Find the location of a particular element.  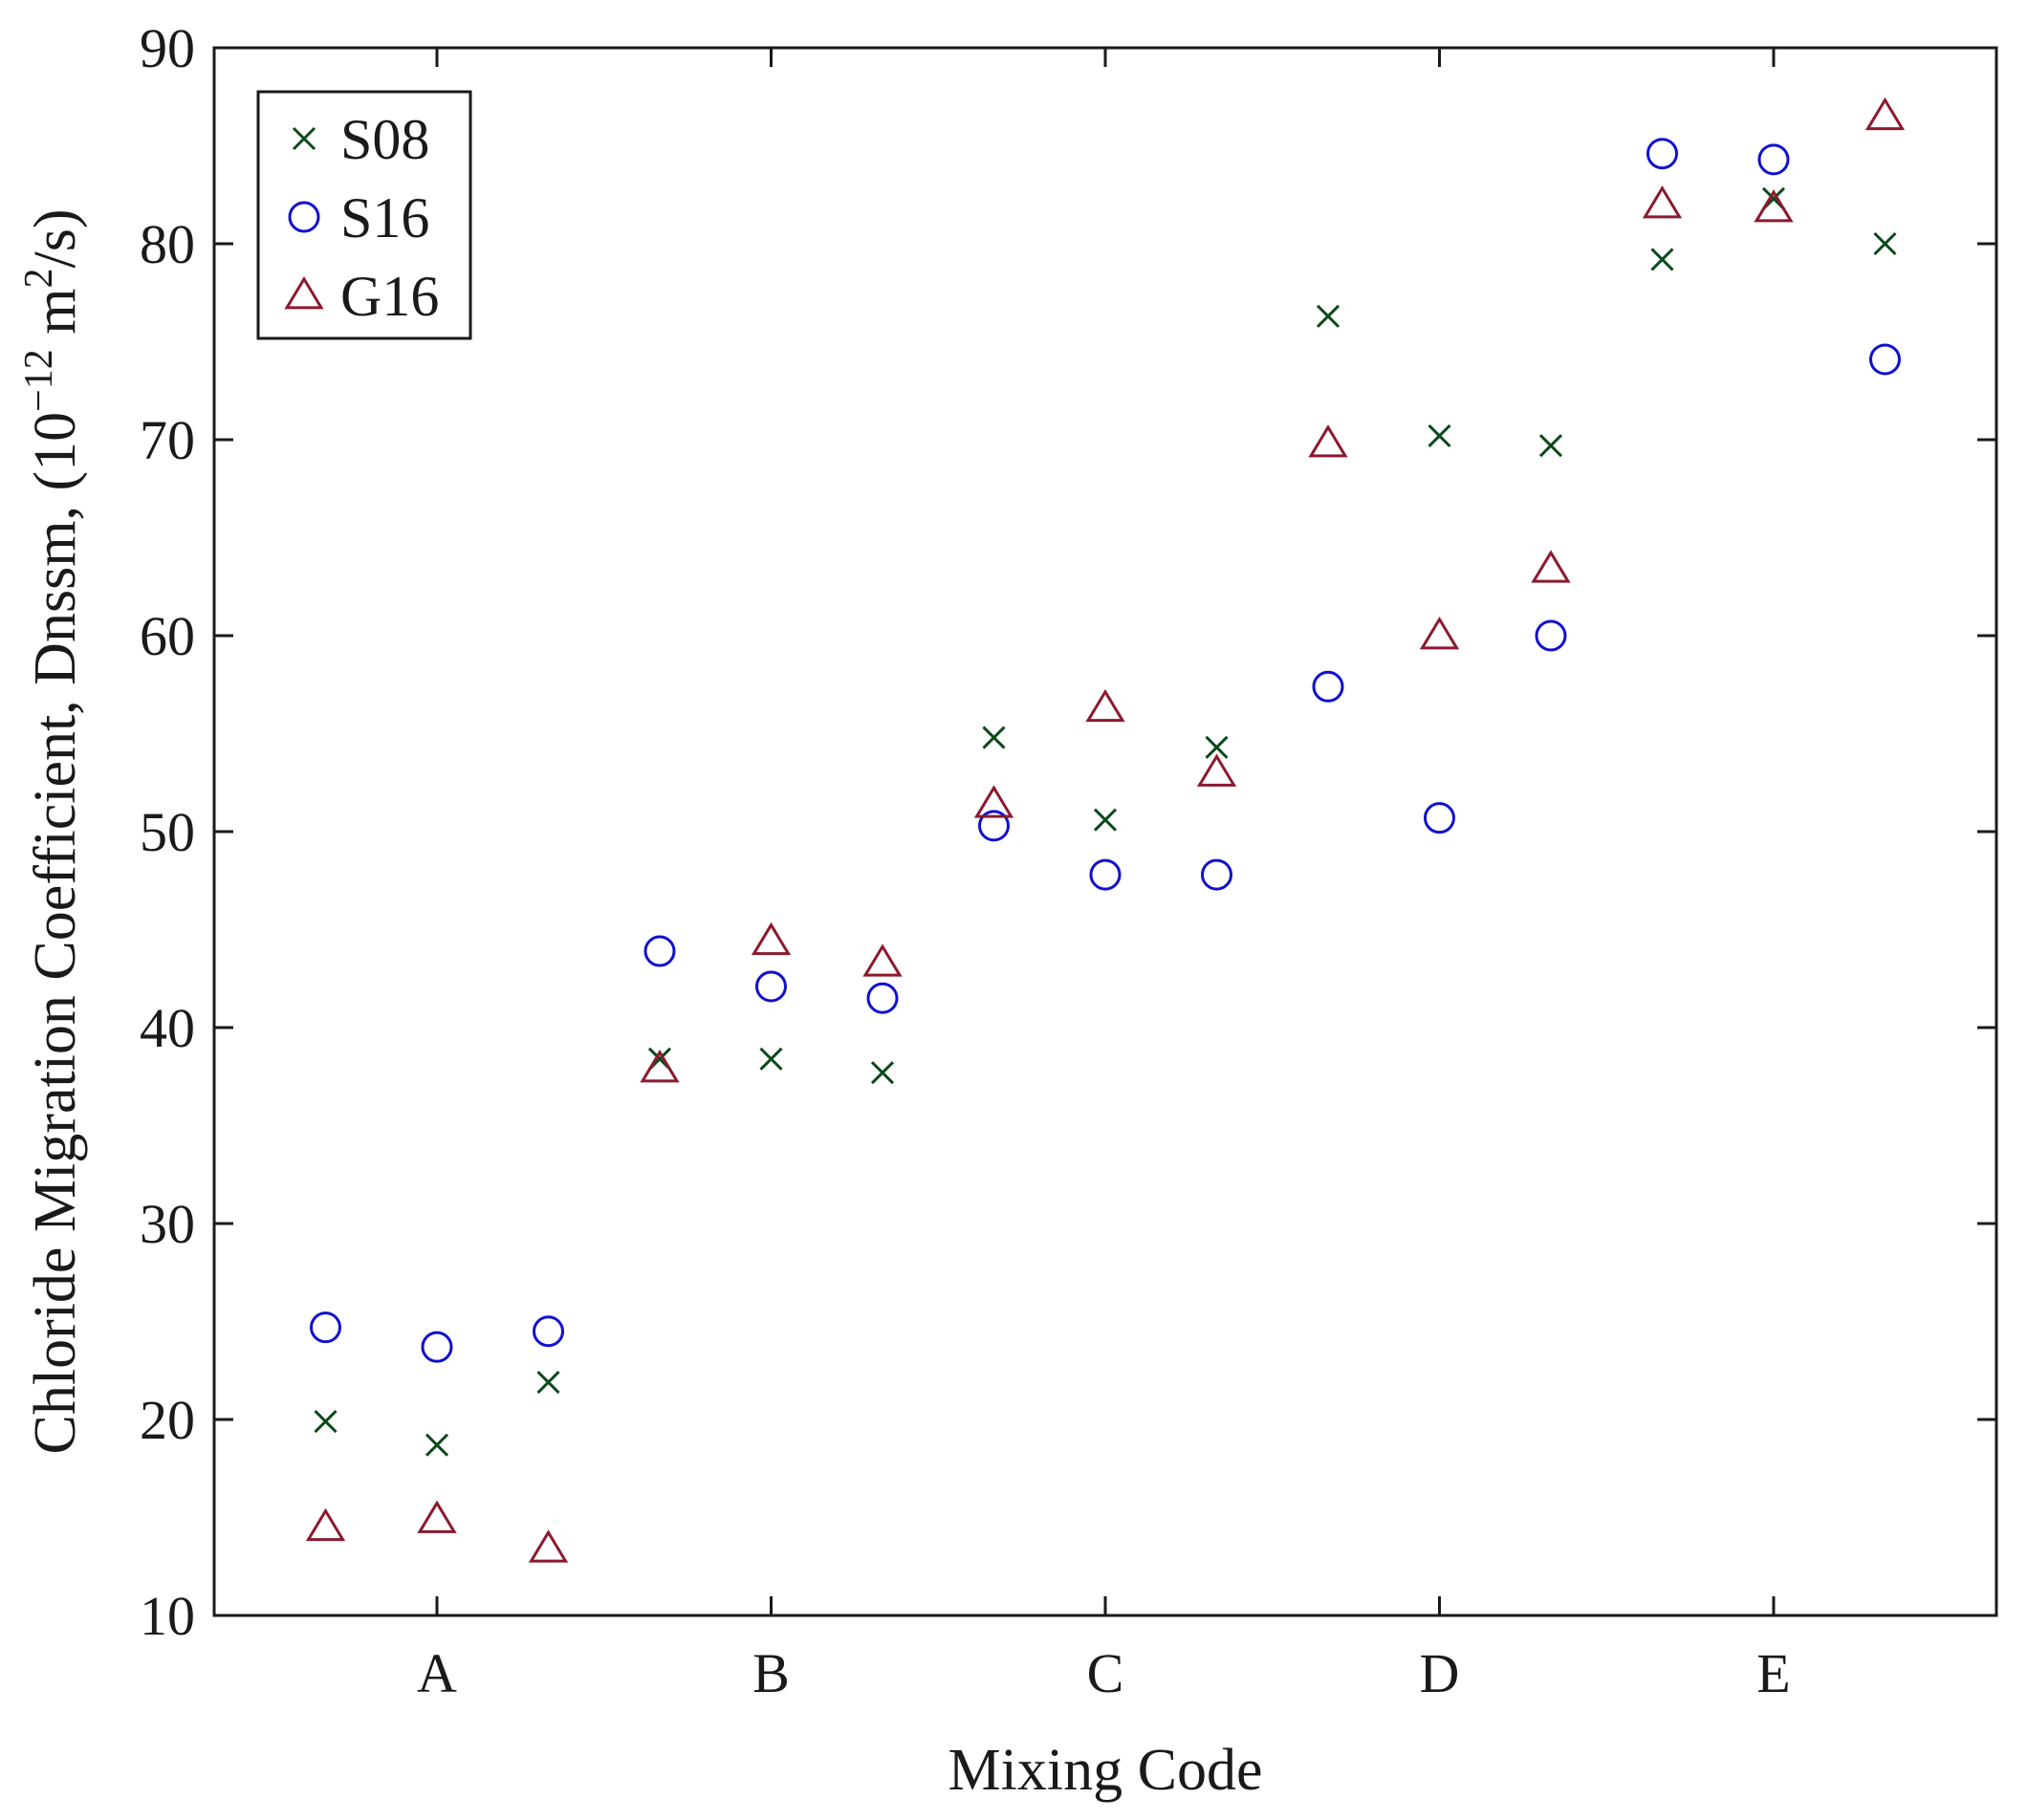

y-tick-label: 80 is located at coordinates (167, 244).